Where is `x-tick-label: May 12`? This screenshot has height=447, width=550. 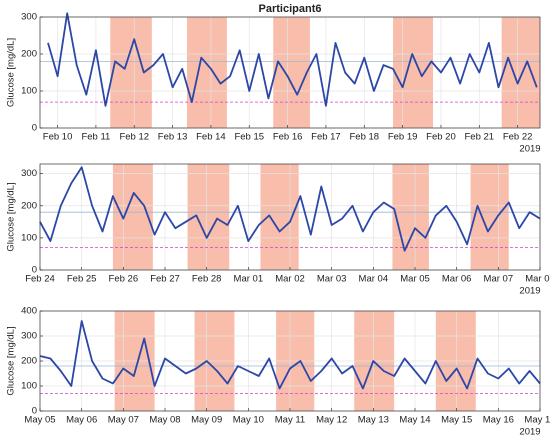 x-tick-label: May 12 is located at coordinates (331, 420).